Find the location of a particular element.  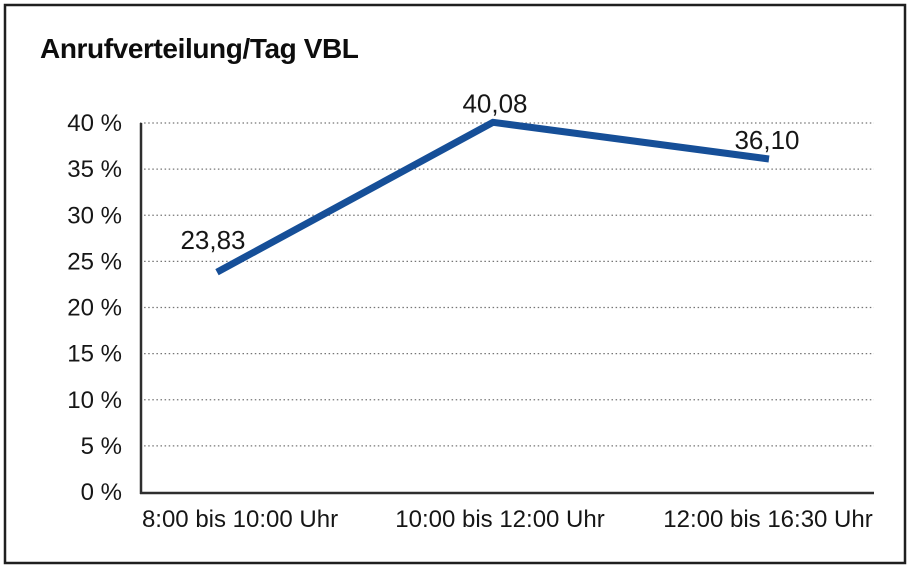

y-tick-label: 0 % is located at coordinates (101, 492).